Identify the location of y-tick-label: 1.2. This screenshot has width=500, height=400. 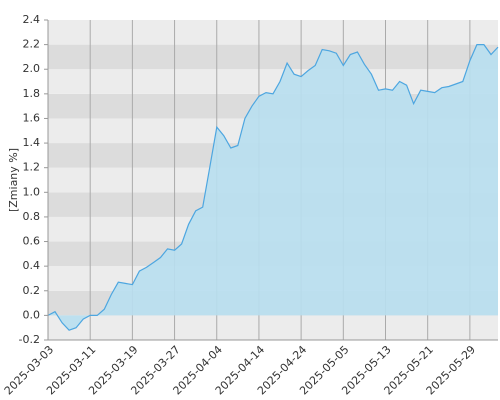
(32, 167).